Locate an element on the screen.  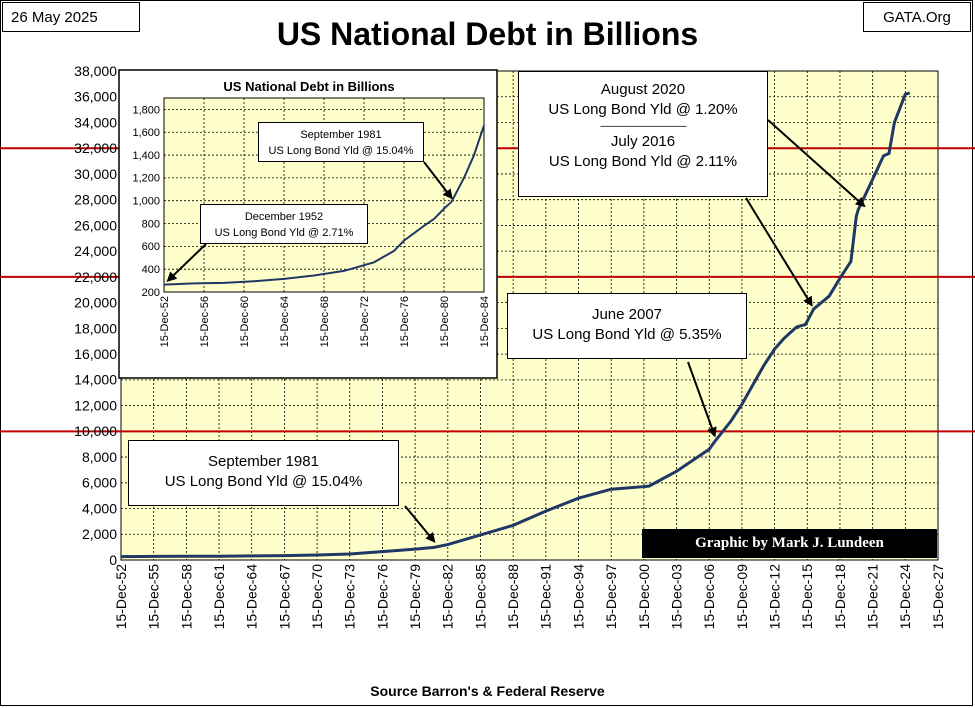
inset-y-ticks: 200 400 600 800 1,000 1,200 1,400 1,600 1,800 is located at coordinates (146, 201).